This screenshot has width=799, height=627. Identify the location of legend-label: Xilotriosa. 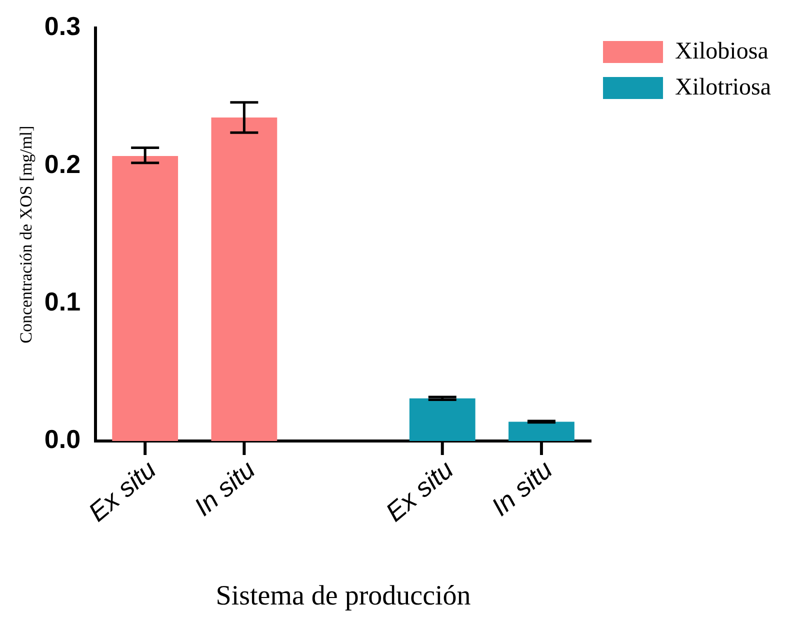
(723, 87).